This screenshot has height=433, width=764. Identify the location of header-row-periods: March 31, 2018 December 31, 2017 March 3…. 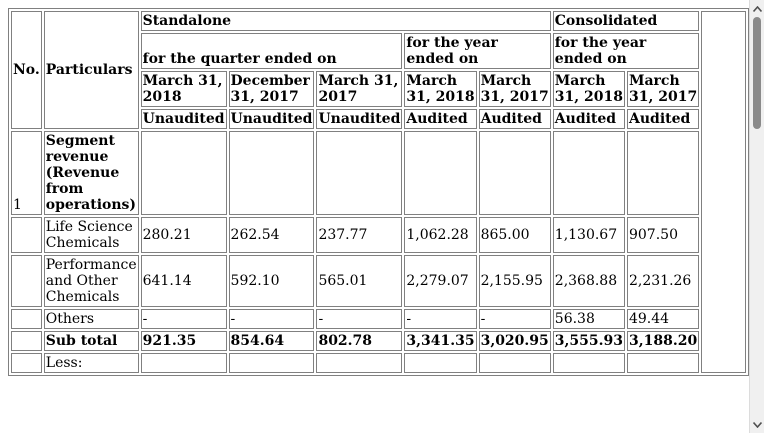
(378, 89).